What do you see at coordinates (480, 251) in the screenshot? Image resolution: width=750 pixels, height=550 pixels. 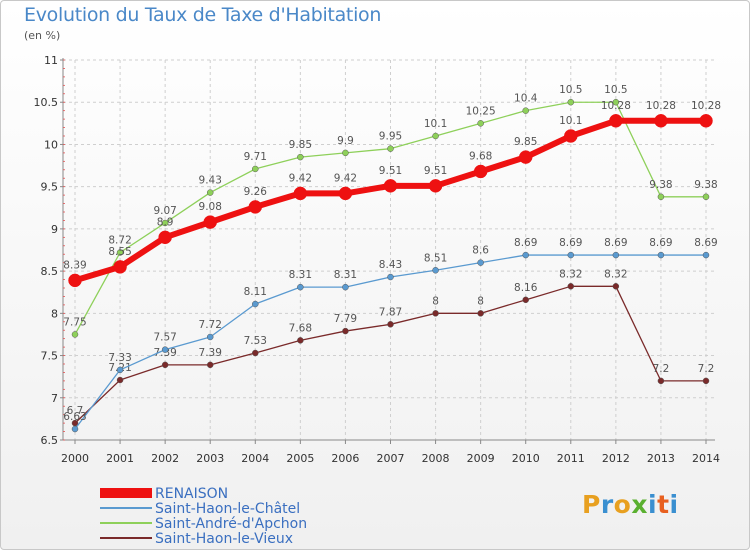 I see `data-label: 8.6` at bounding box center [480, 251].